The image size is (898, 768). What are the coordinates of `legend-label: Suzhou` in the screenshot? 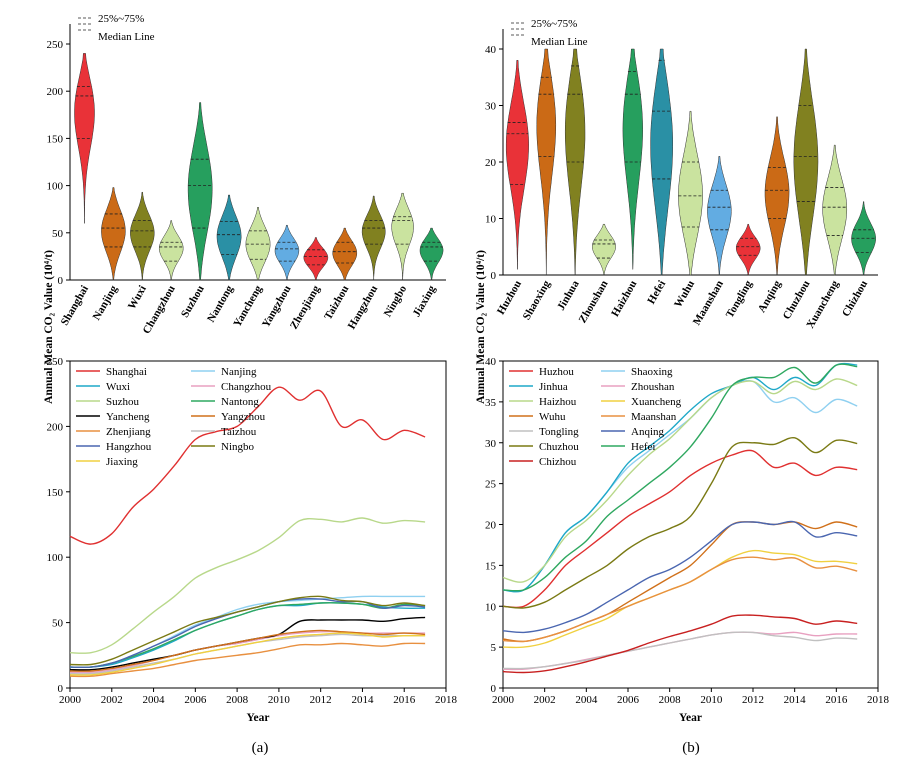 It's located at (123, 402).